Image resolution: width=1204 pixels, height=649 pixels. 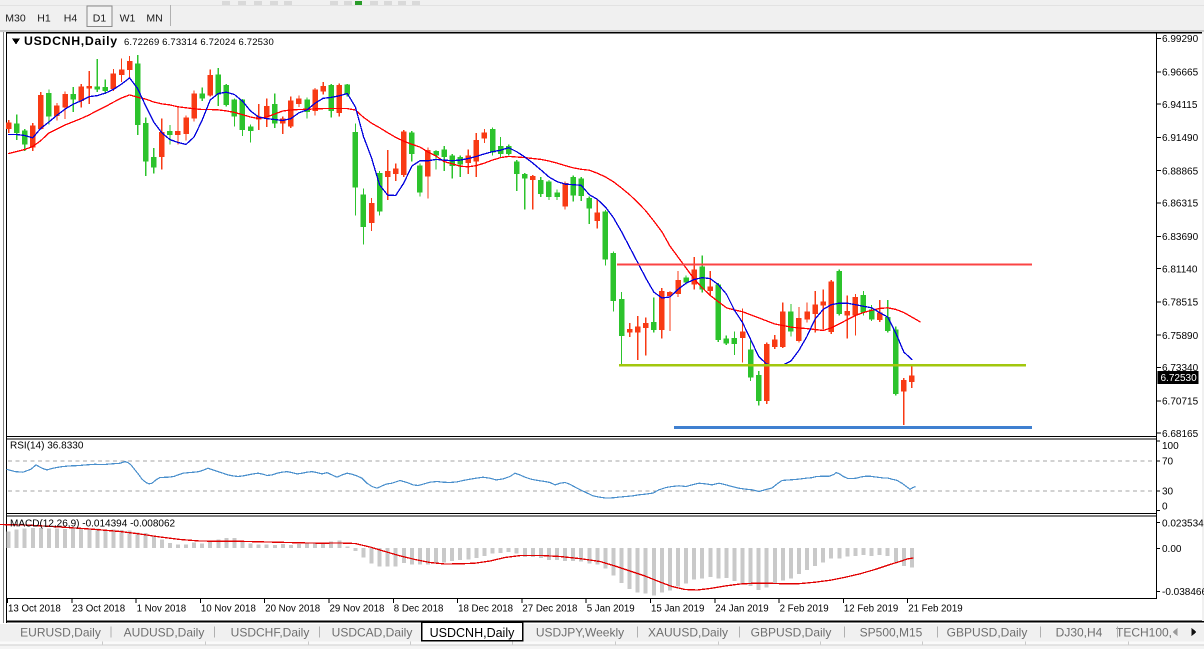 I want to click on svg-text: 70, so click(x=1168, y=462).